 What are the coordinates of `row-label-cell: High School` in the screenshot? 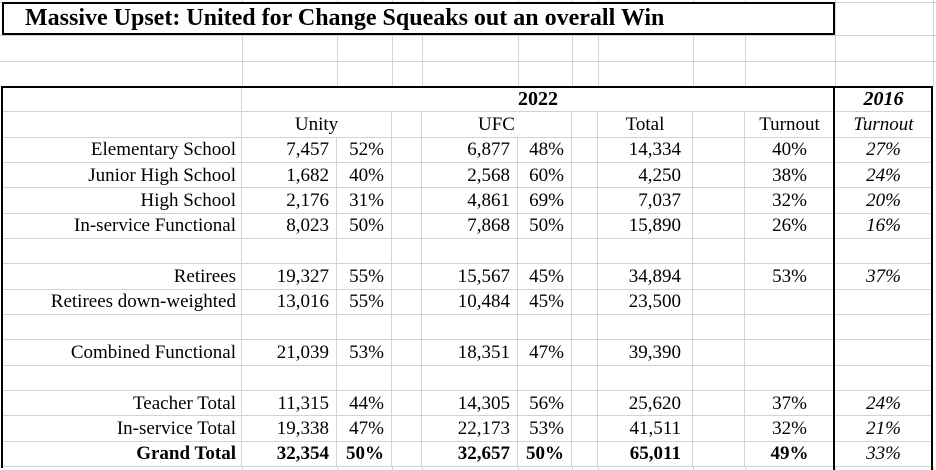 It's located at (122, 201).